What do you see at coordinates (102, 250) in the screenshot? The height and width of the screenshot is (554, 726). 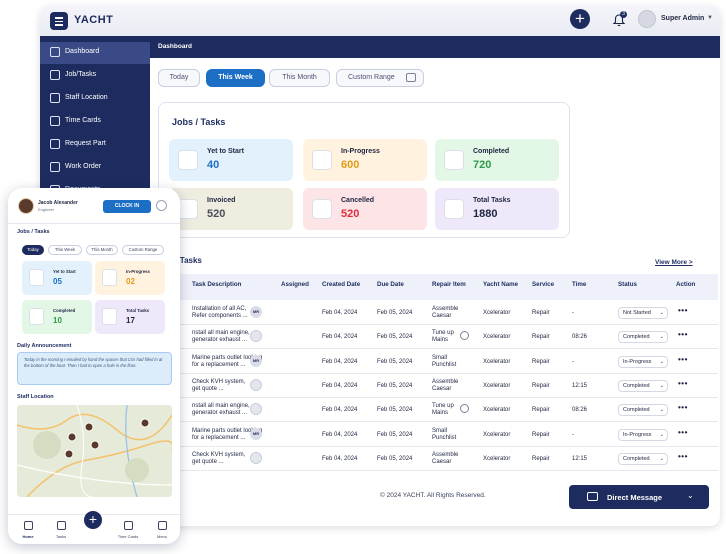 I see `mobile-tab-this-month: This Month` at bounding box center [102, 250].